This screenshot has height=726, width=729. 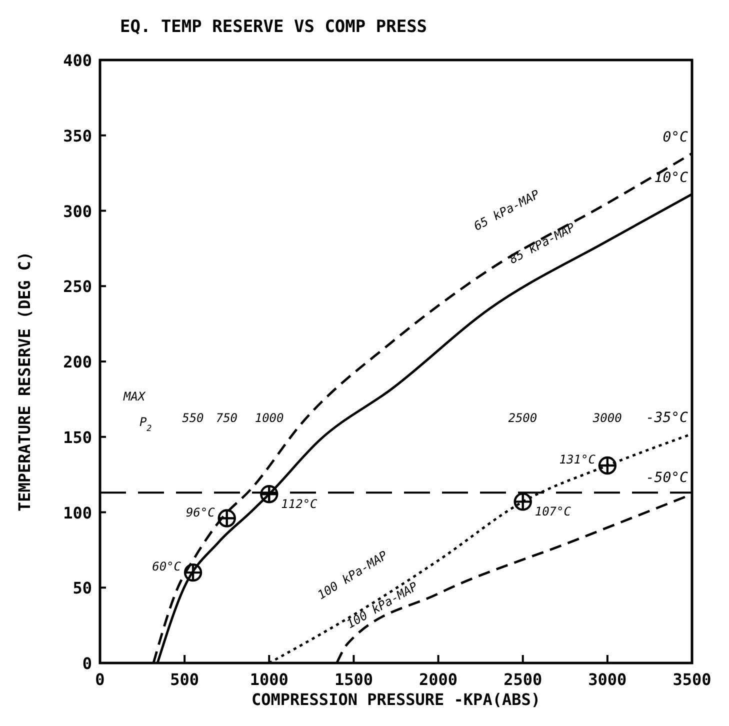 What do you see at coordinates (77, 136) in the screenshot?
I see `y-tick-label: 350` at bounding box center [77, 136].